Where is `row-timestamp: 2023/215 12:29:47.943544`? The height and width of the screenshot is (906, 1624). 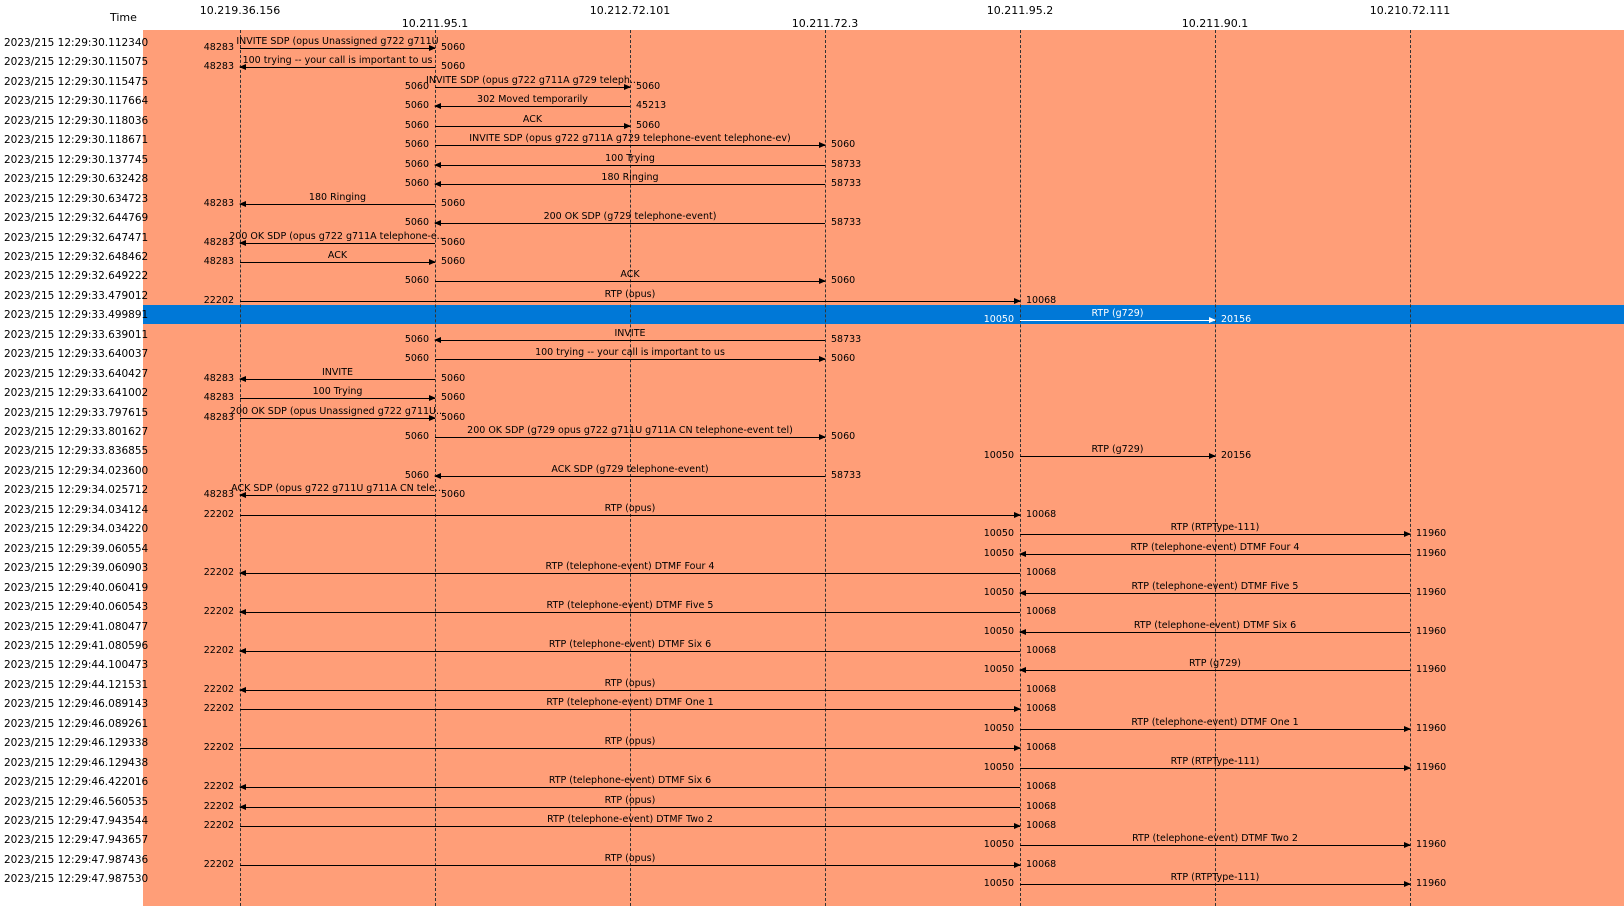
row-timestamp: 2023/215 12:29:47.943544 is located at coordinates (76, 821).